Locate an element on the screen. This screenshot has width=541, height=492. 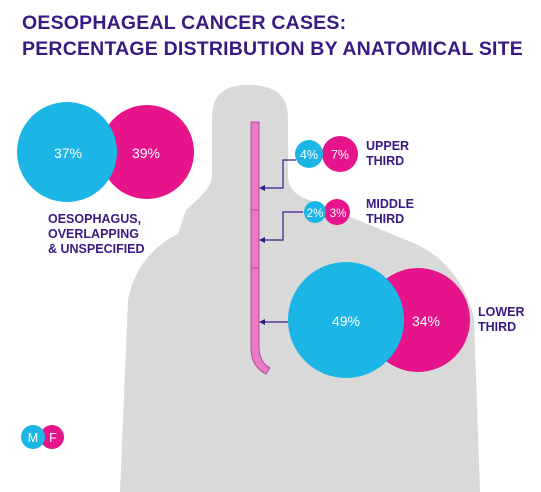
legend-female-label: F is located at coordinates (53, 438).